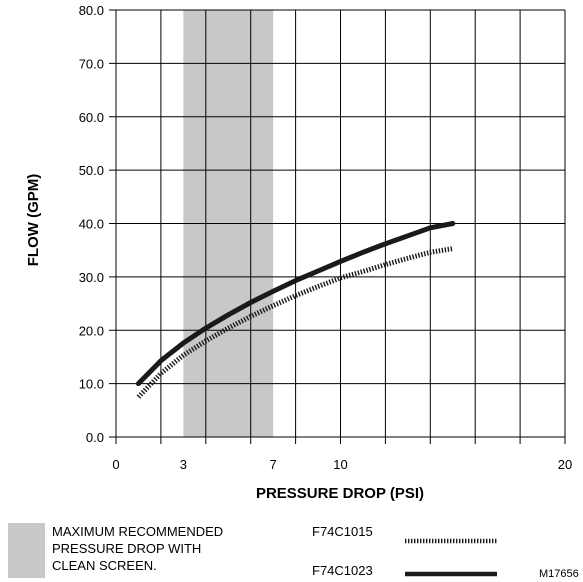 This screenshot has height=582, width=583. I want to click on y-tick-label: 80.0, so click(91, 10).